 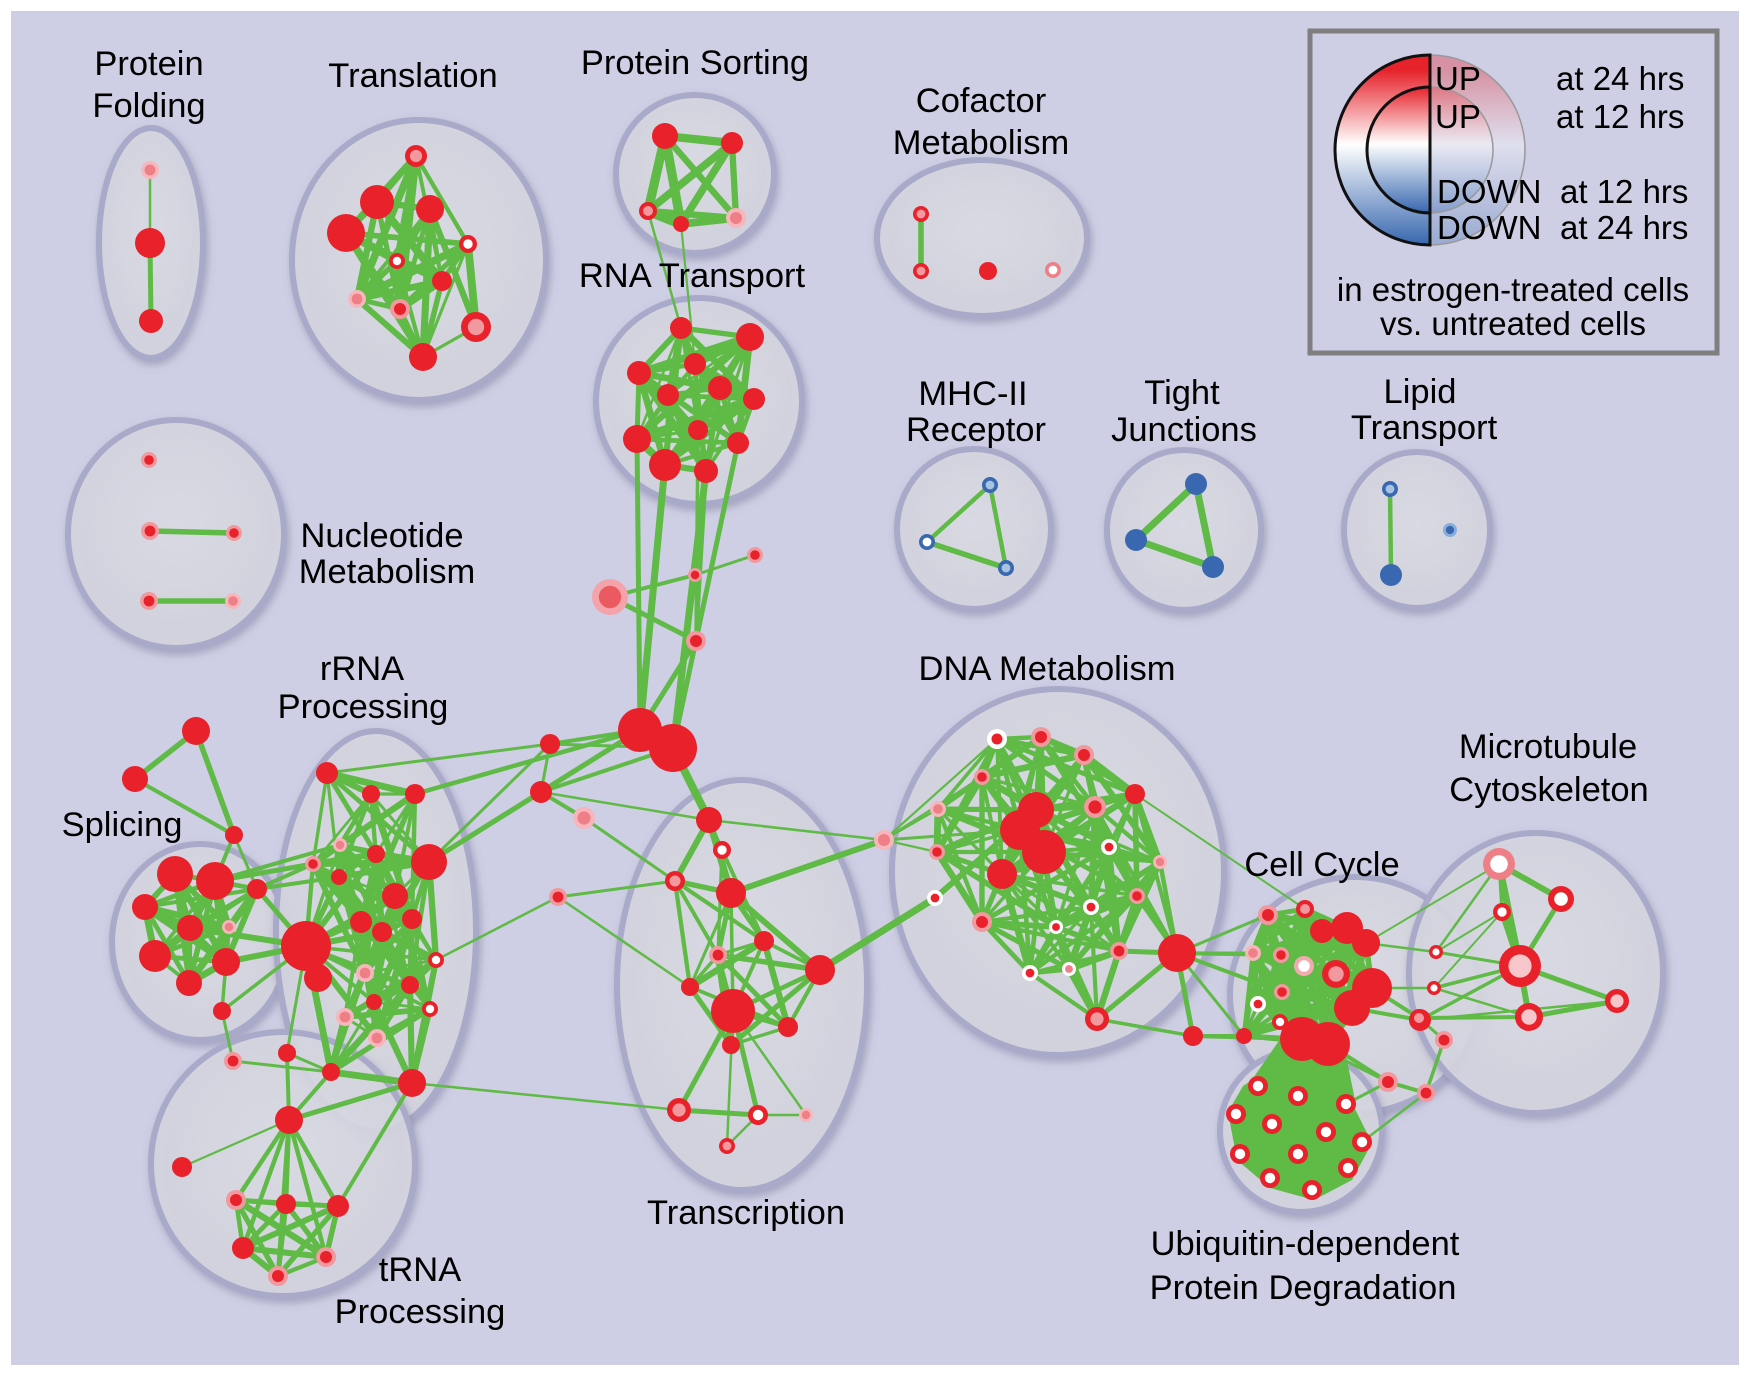 What do you see at coordinates (1548, 747) in the screenshot?
I see `svg-text: Microtubule` at bounding box center [1548, 747].